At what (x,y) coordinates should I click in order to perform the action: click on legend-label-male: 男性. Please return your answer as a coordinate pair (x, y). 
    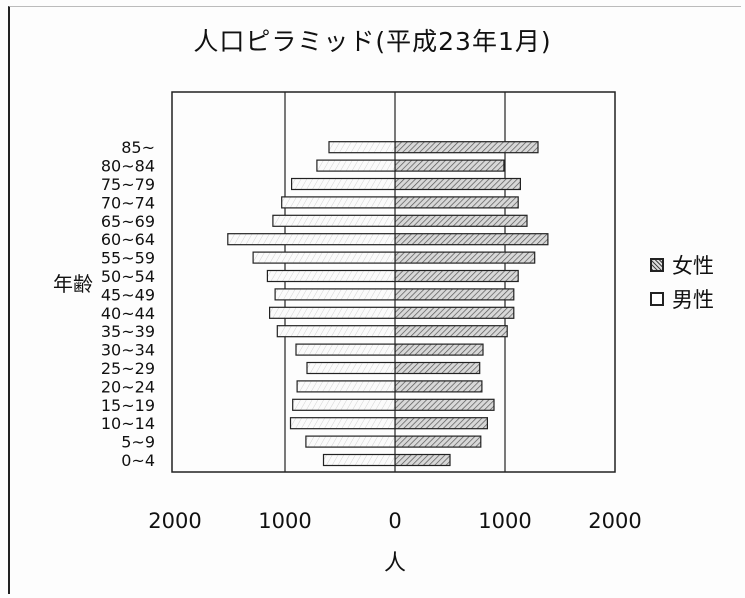
    Looking at the image, I should click on (693, 300).